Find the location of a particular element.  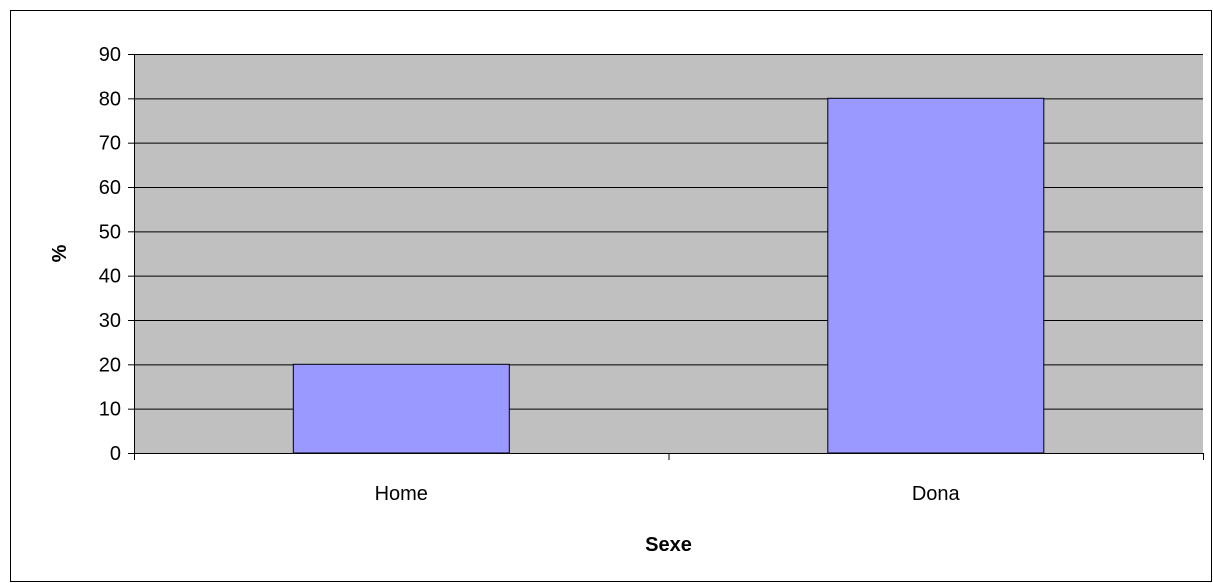

y-tick-label: 50 is located at coordinates (110, 232).